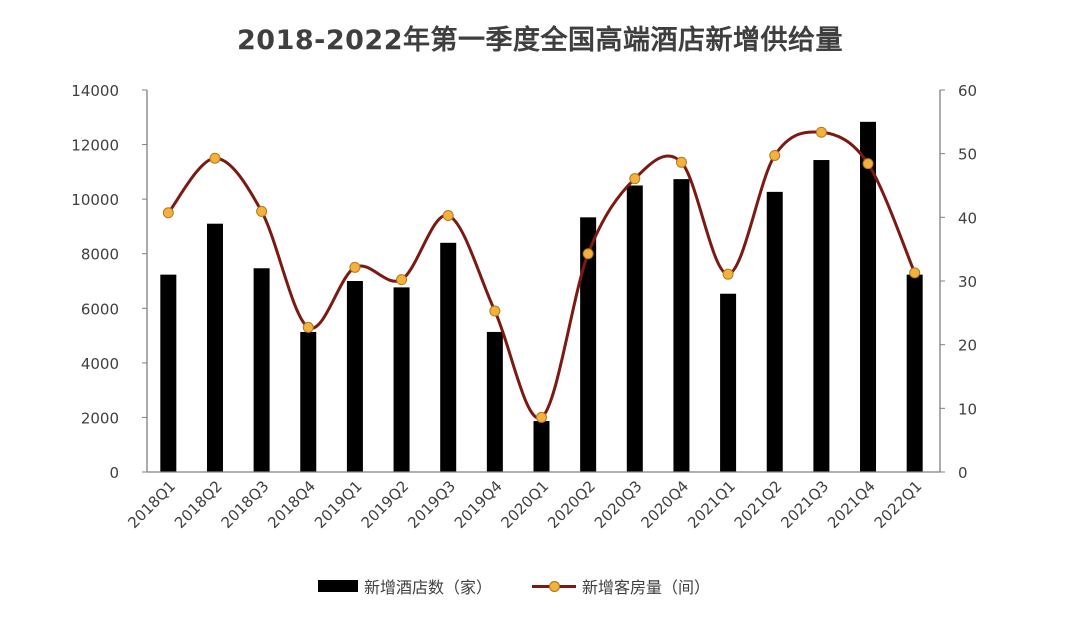 This screenshot has height=630, width=1080. I want to click on x-tick-label: 2018Q4, so click(291, 504).